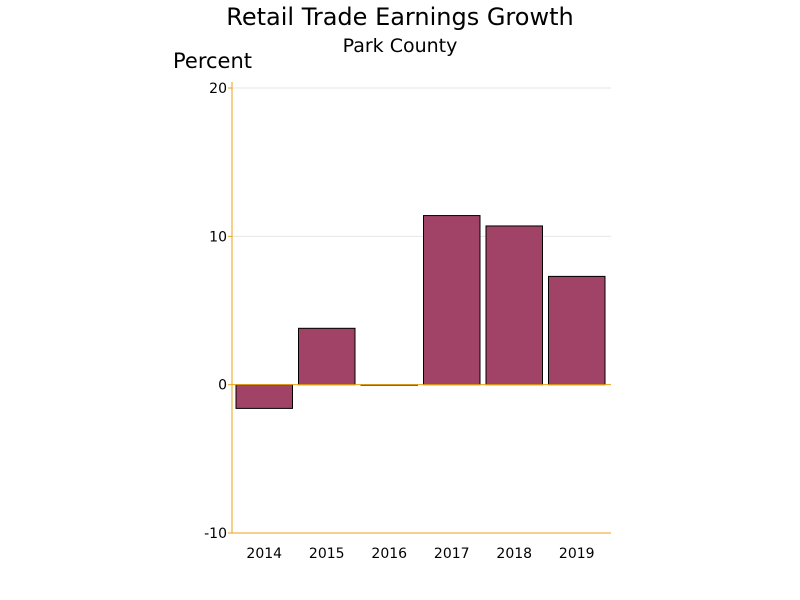  I want to click on bar-2017, so click(452, 300).